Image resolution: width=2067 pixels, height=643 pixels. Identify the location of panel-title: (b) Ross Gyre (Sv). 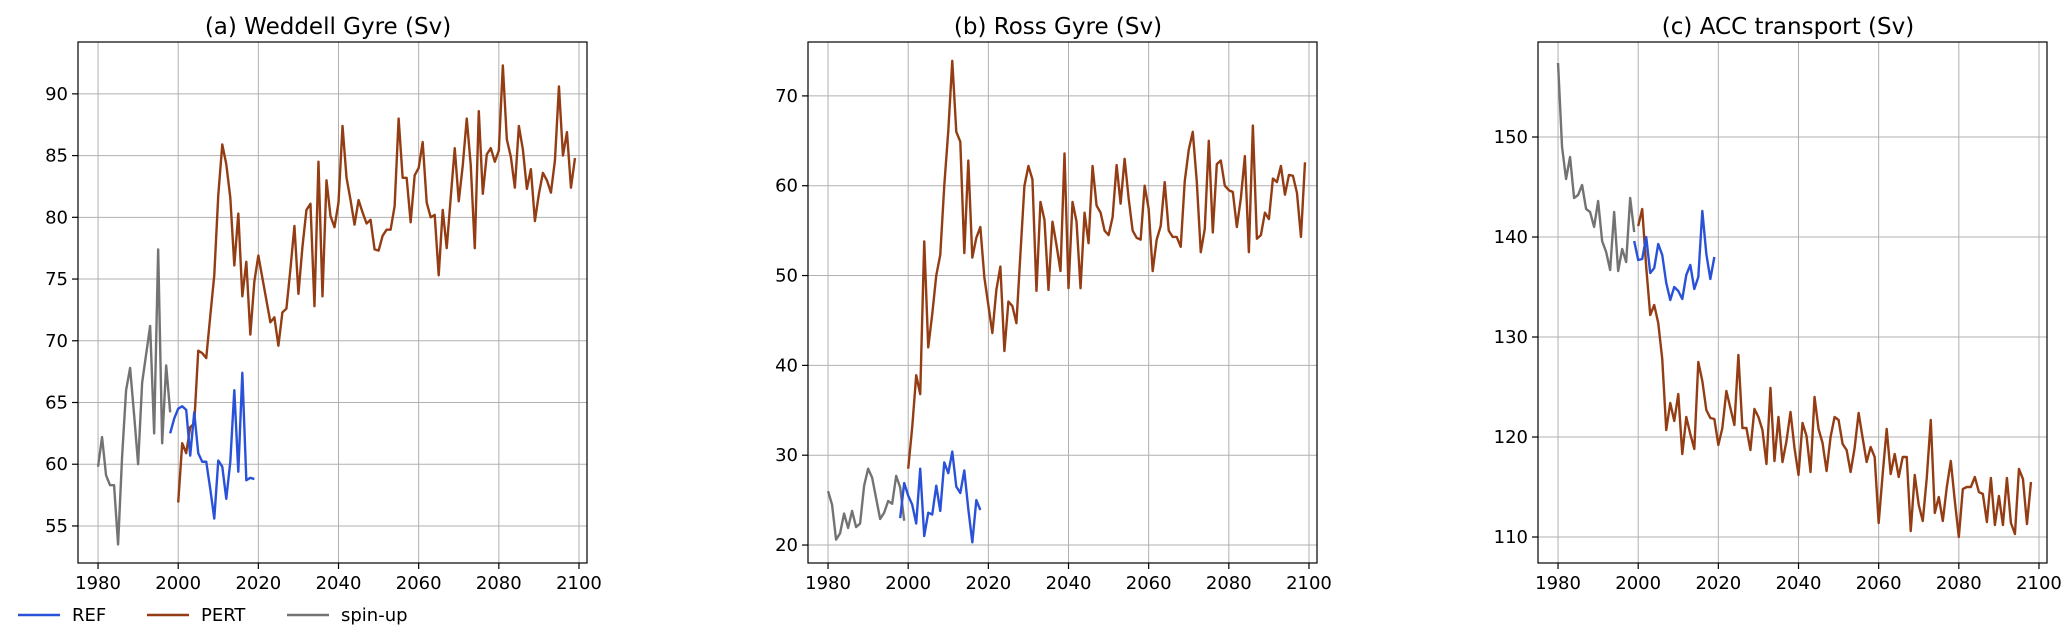
(1058, 27).